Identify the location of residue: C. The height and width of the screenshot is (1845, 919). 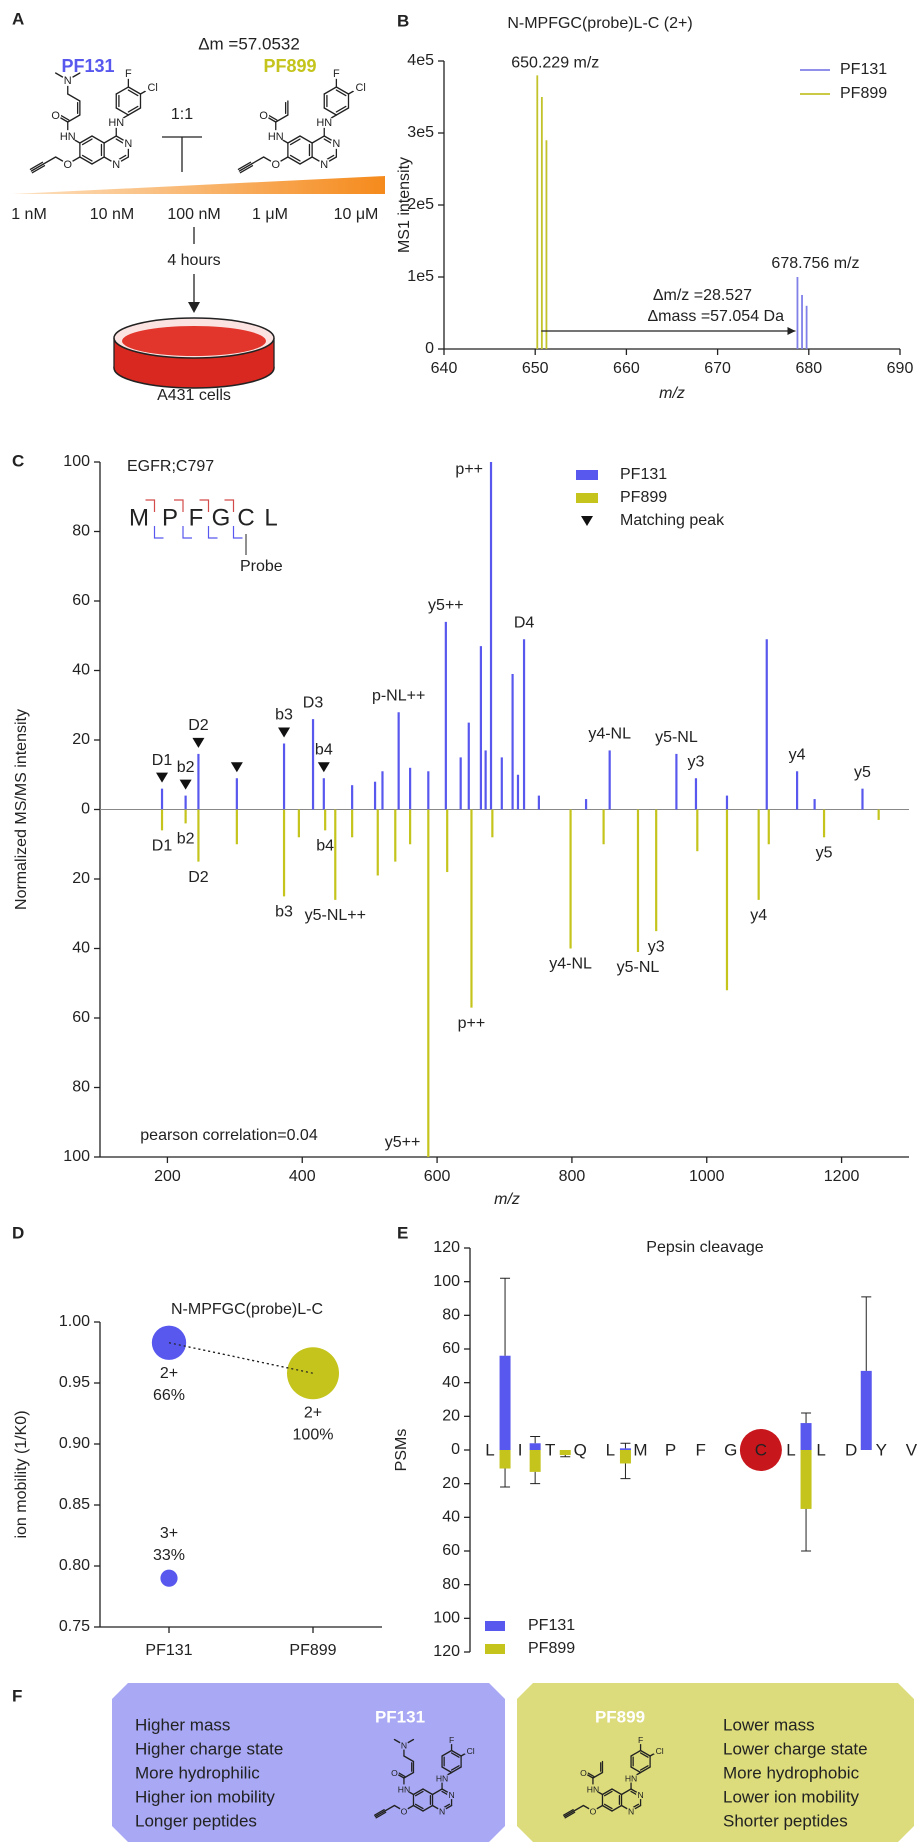
(761, 1449).